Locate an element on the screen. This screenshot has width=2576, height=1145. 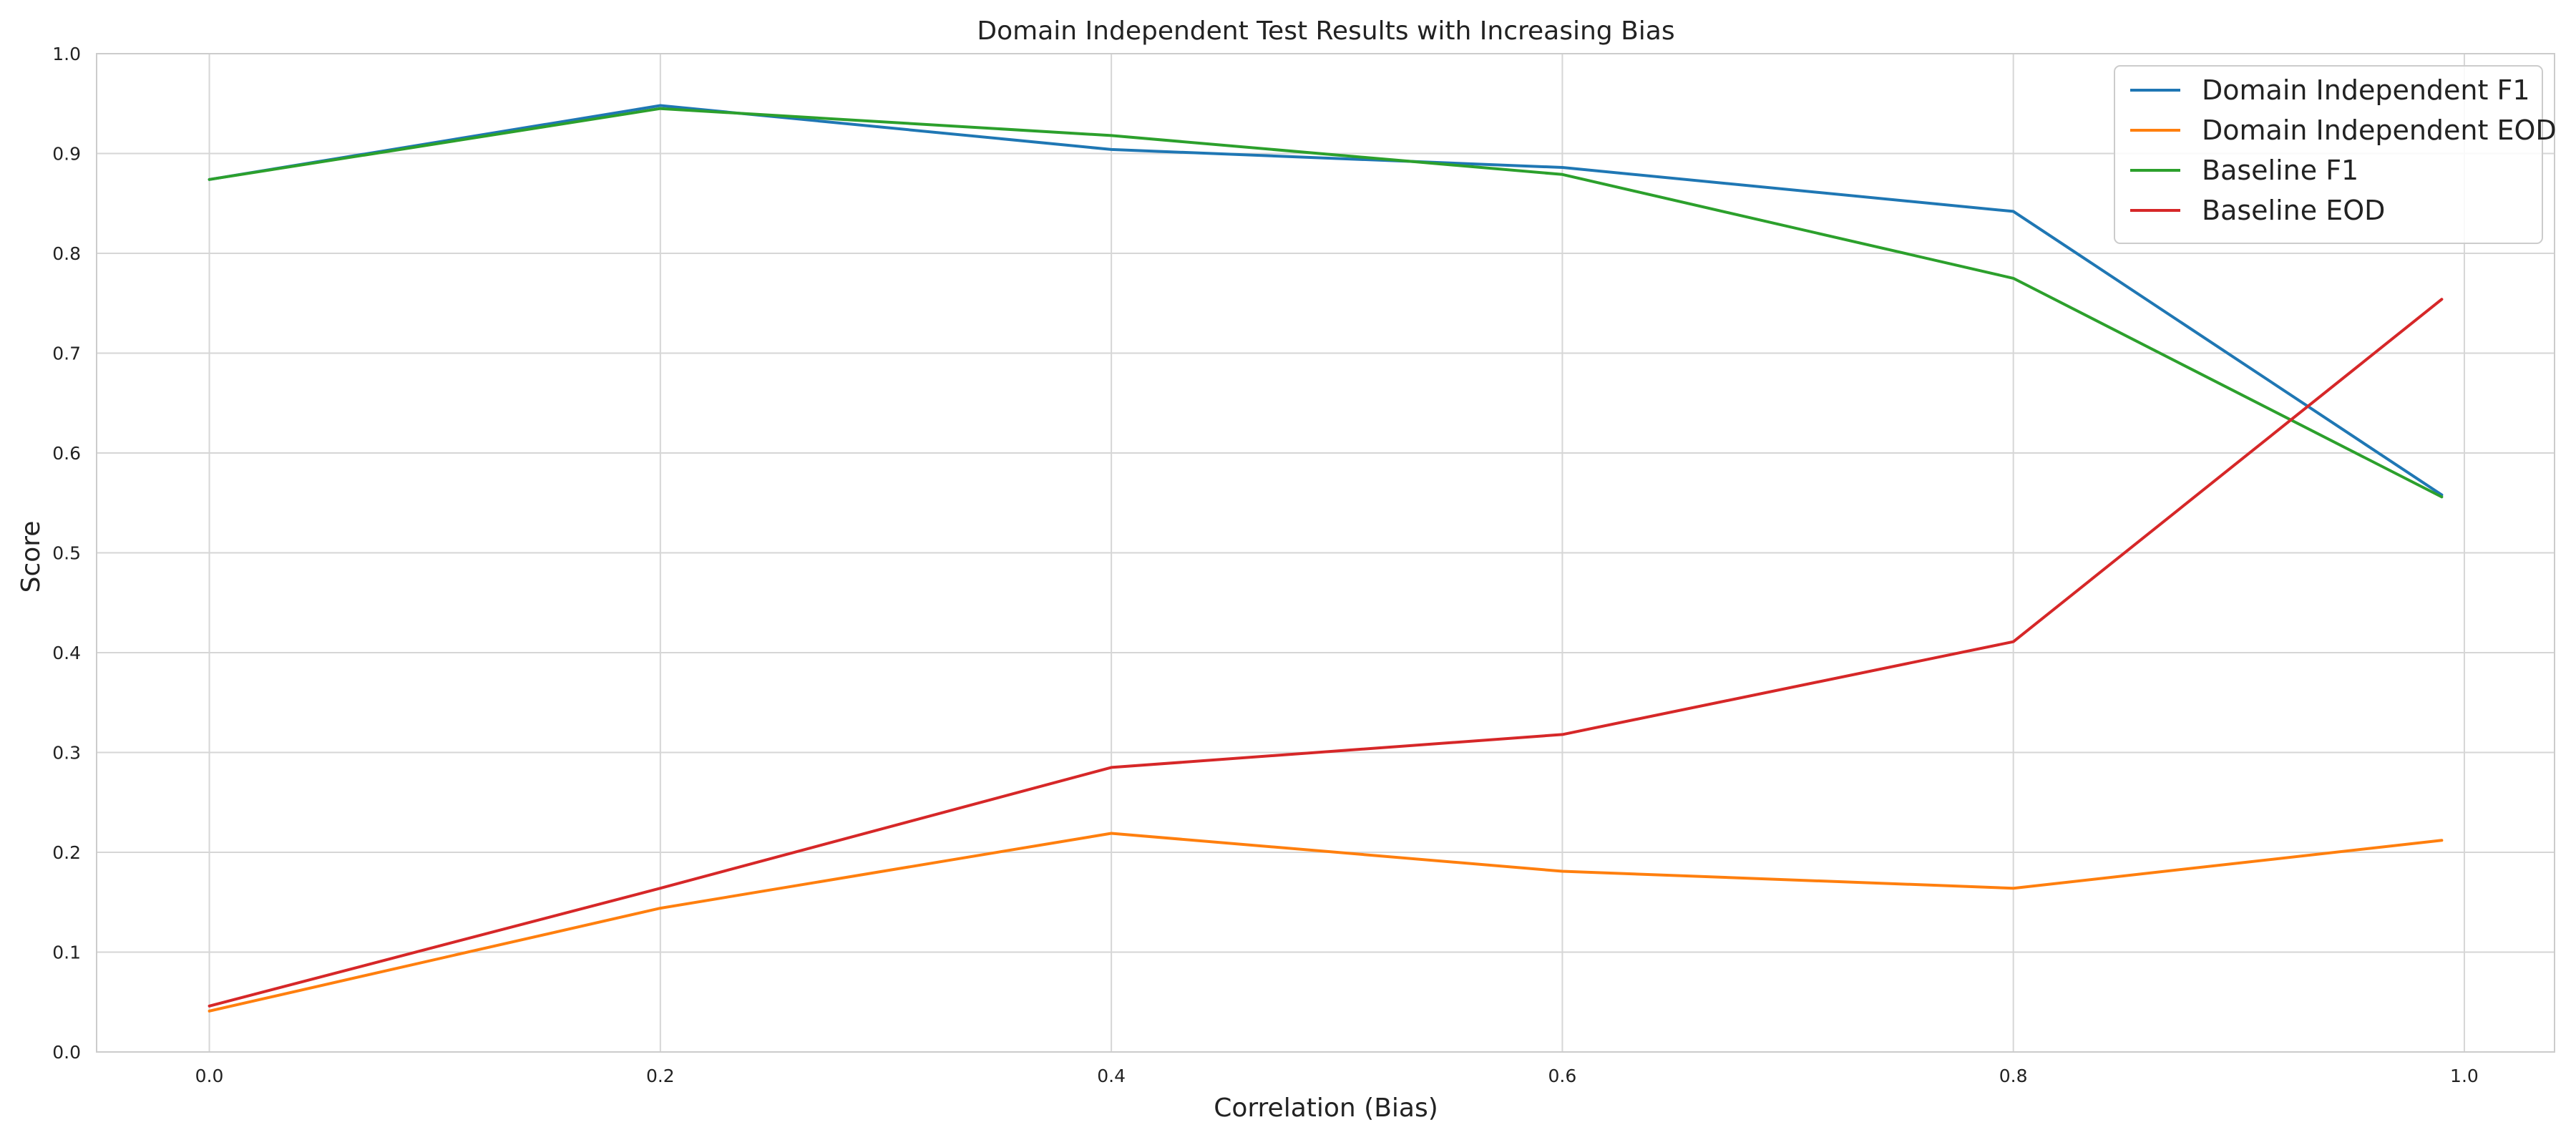
legend-label: Baseline F1 is located at coordinates (2280, 170).